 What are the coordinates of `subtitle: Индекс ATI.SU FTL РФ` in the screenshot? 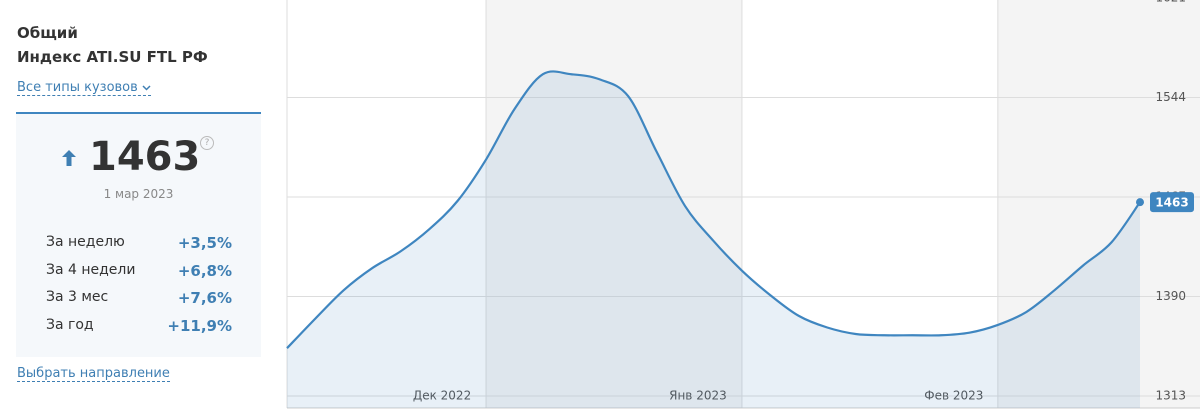 It's located at (112, 57).